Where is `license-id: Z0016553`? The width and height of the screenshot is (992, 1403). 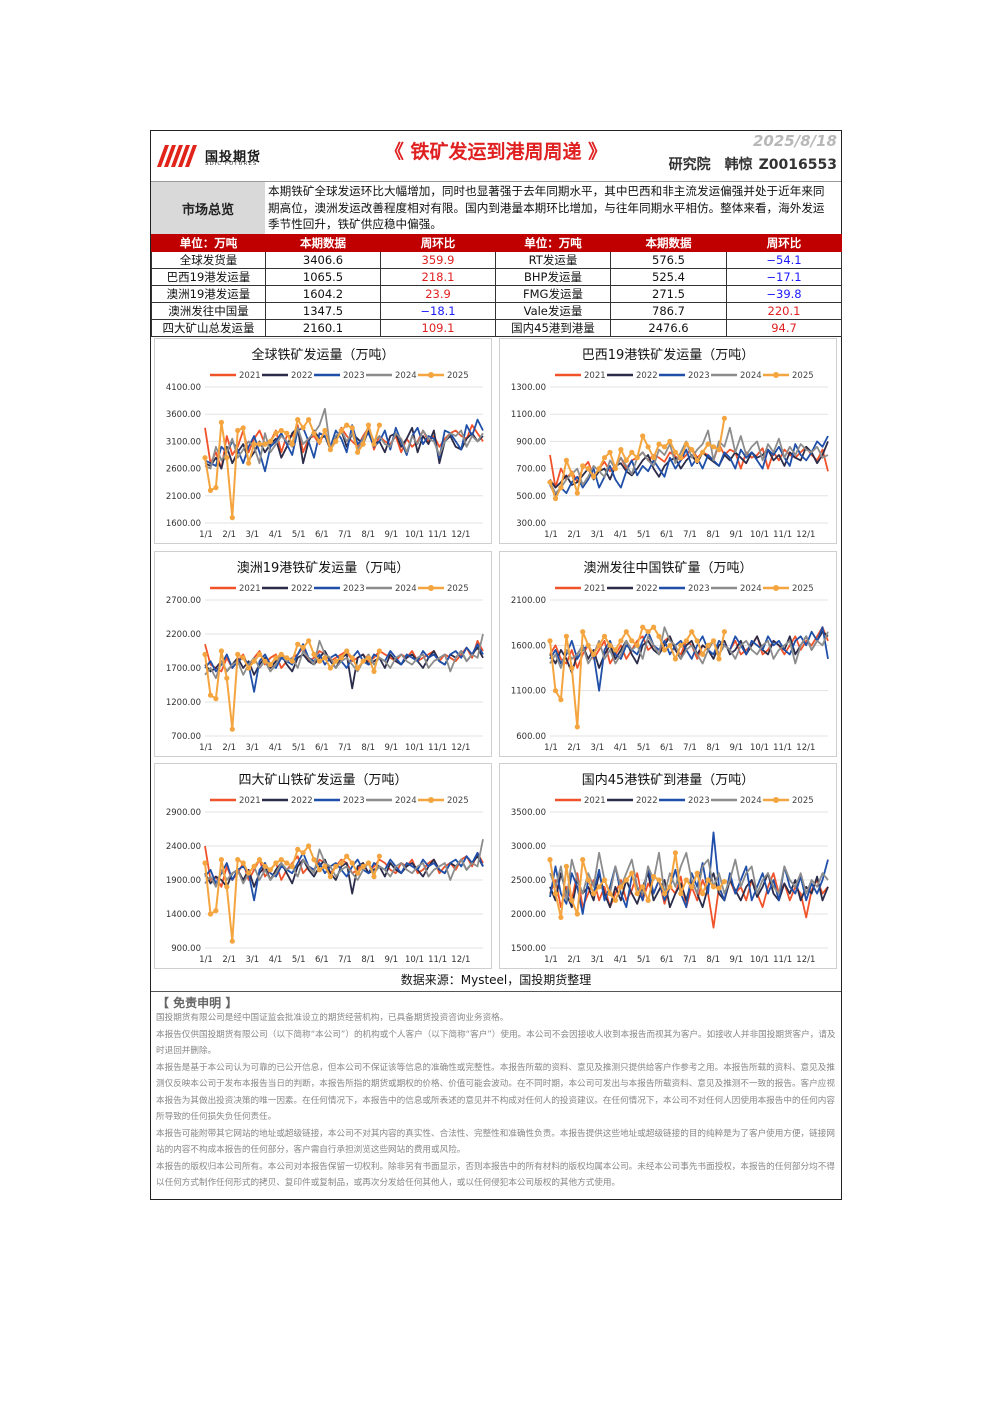
license-id: Z0016553 is located at coordinates (797, 165).